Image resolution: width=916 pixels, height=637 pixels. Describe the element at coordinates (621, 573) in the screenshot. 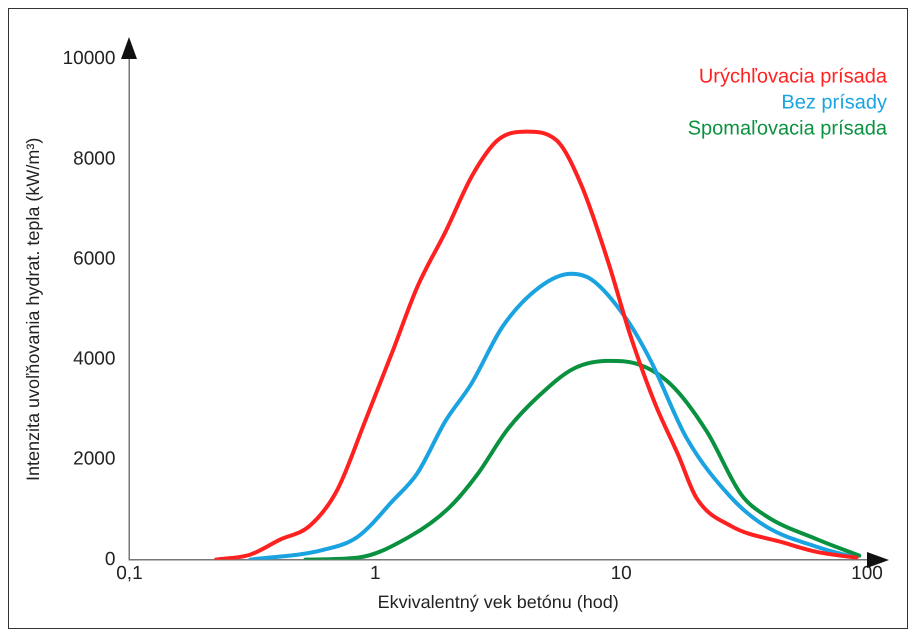

I see `x-tick-label: 10` at that location.